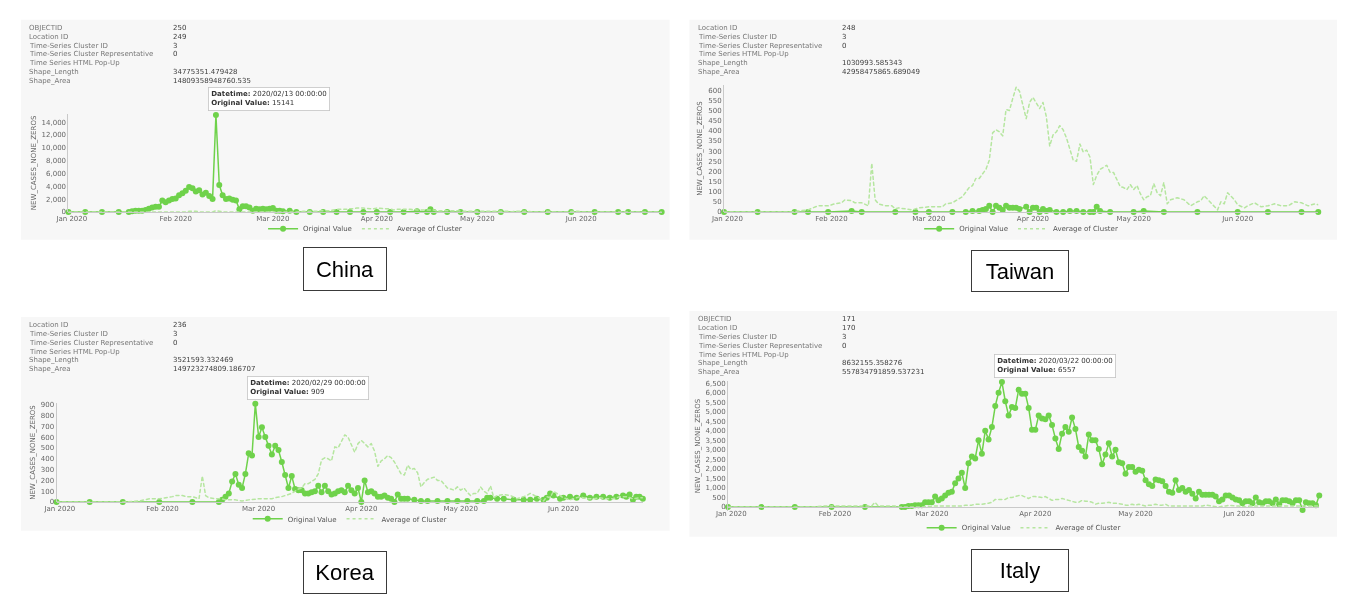 The height and width of the screenshot is (611, 1346). Describe the element at coordinates (1020, 271) in the screenshot. I see `text: Taiwan` at that location.